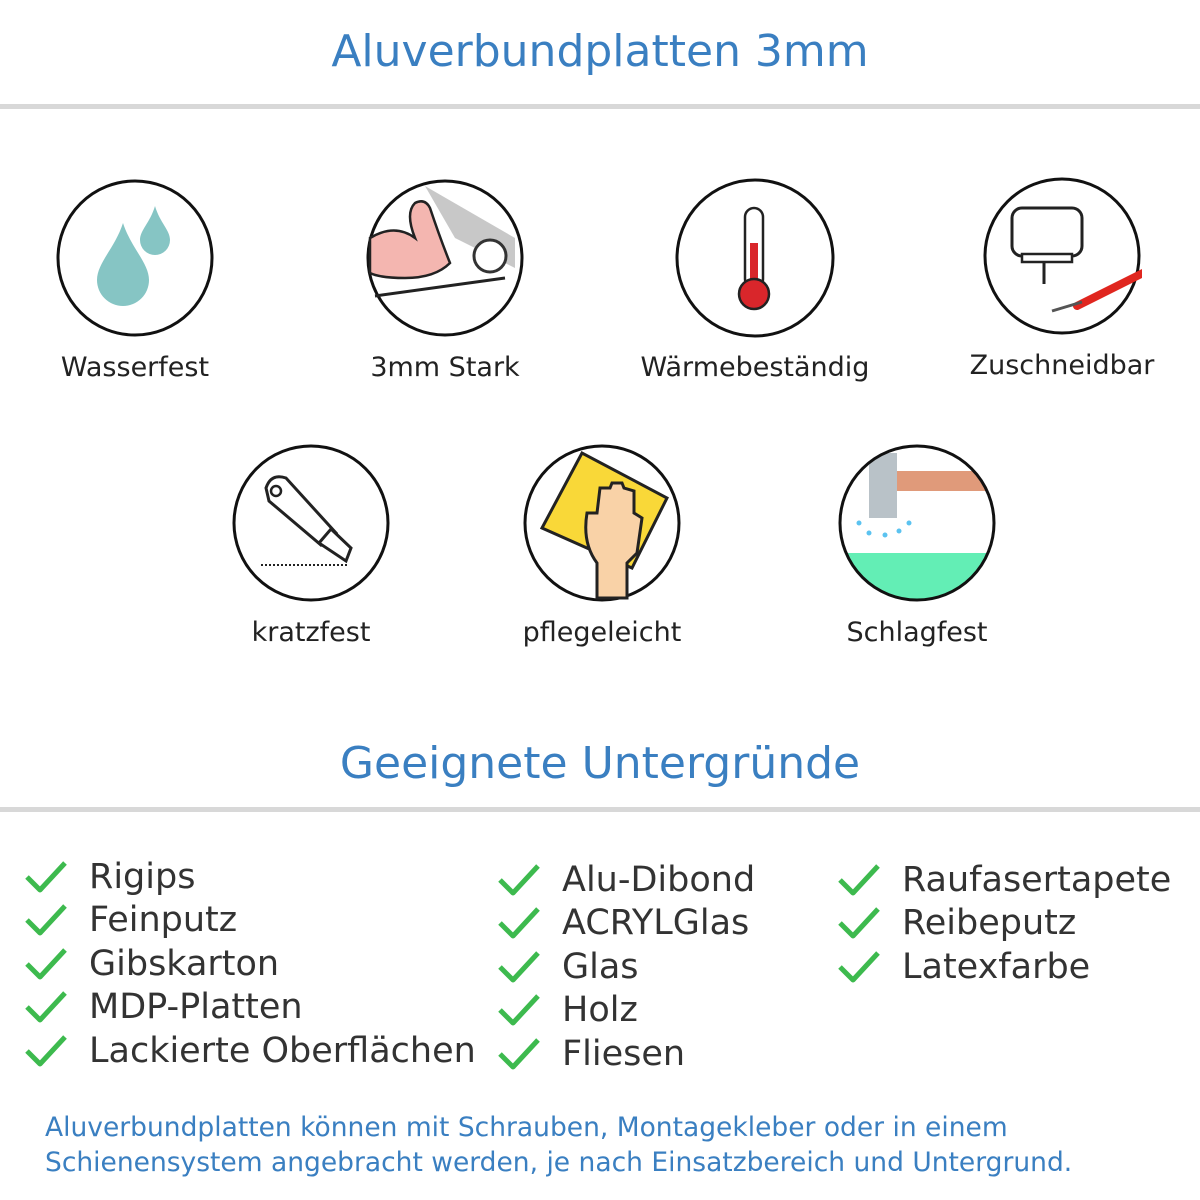 The height and width of the screenshot is (1200, 1200). What do you see at coordinates (311, 523) in the screenshot?
I see `utility-knife-icon` at bounding box center [311, 523].